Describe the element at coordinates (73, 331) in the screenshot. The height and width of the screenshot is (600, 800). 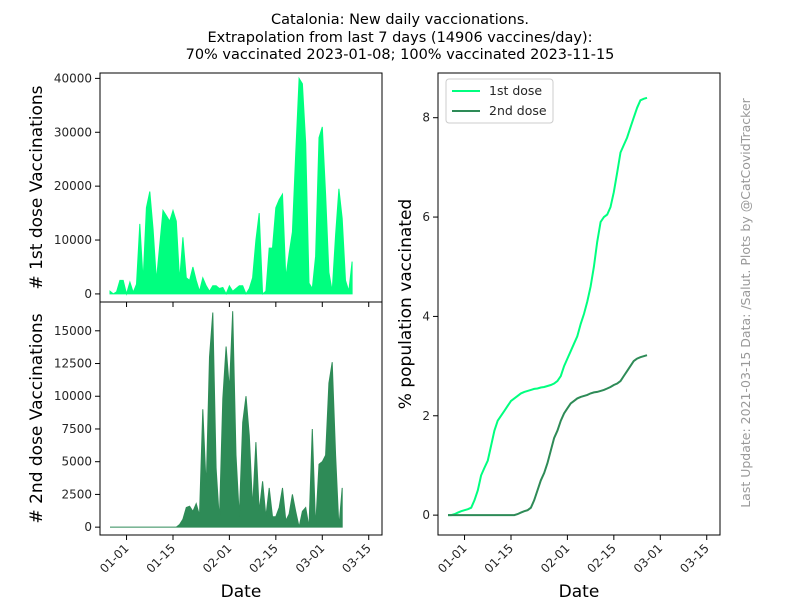
I see `y-tick-label: 15000` at that location.